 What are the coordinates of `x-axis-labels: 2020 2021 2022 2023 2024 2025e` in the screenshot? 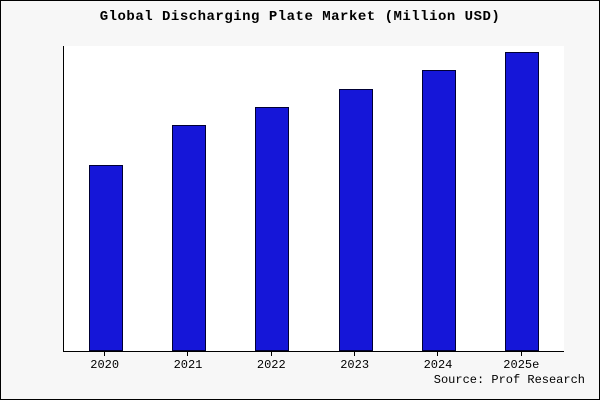 It's located at (313, 362).